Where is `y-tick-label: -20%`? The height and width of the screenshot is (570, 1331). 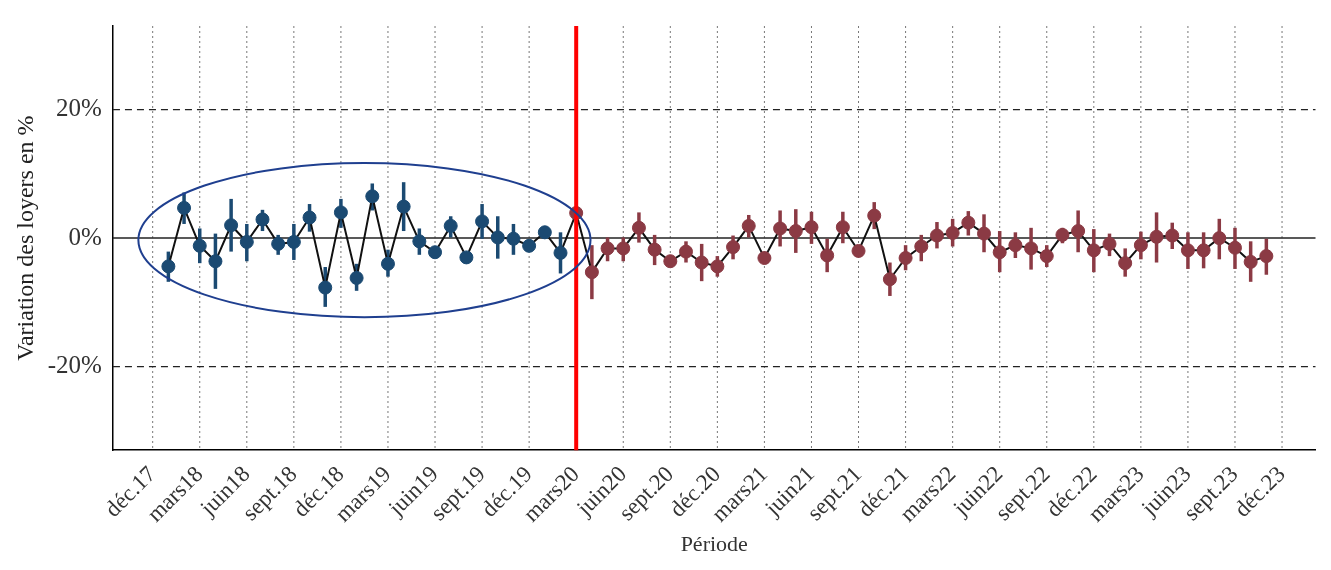 y-tick-label: -20% is located at coordinates (74, 365).